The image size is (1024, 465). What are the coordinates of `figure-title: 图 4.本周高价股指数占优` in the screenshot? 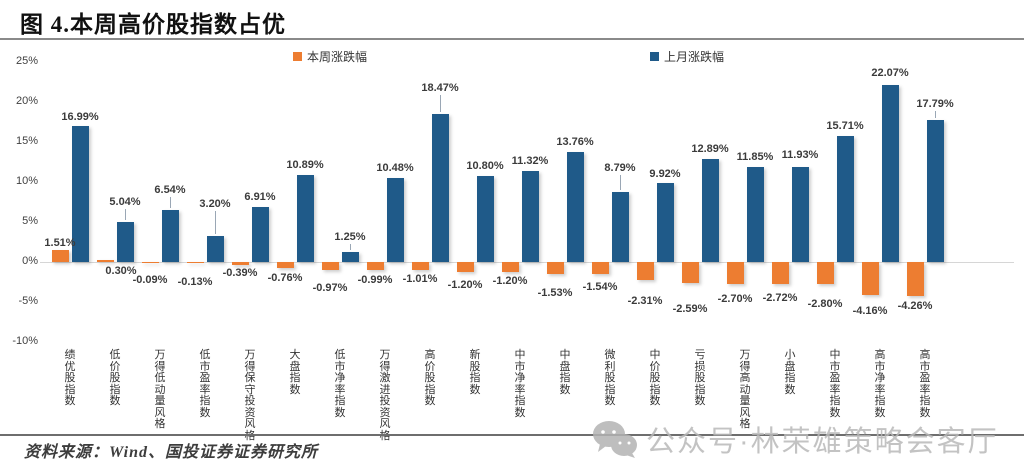 It's located at (153, 24).